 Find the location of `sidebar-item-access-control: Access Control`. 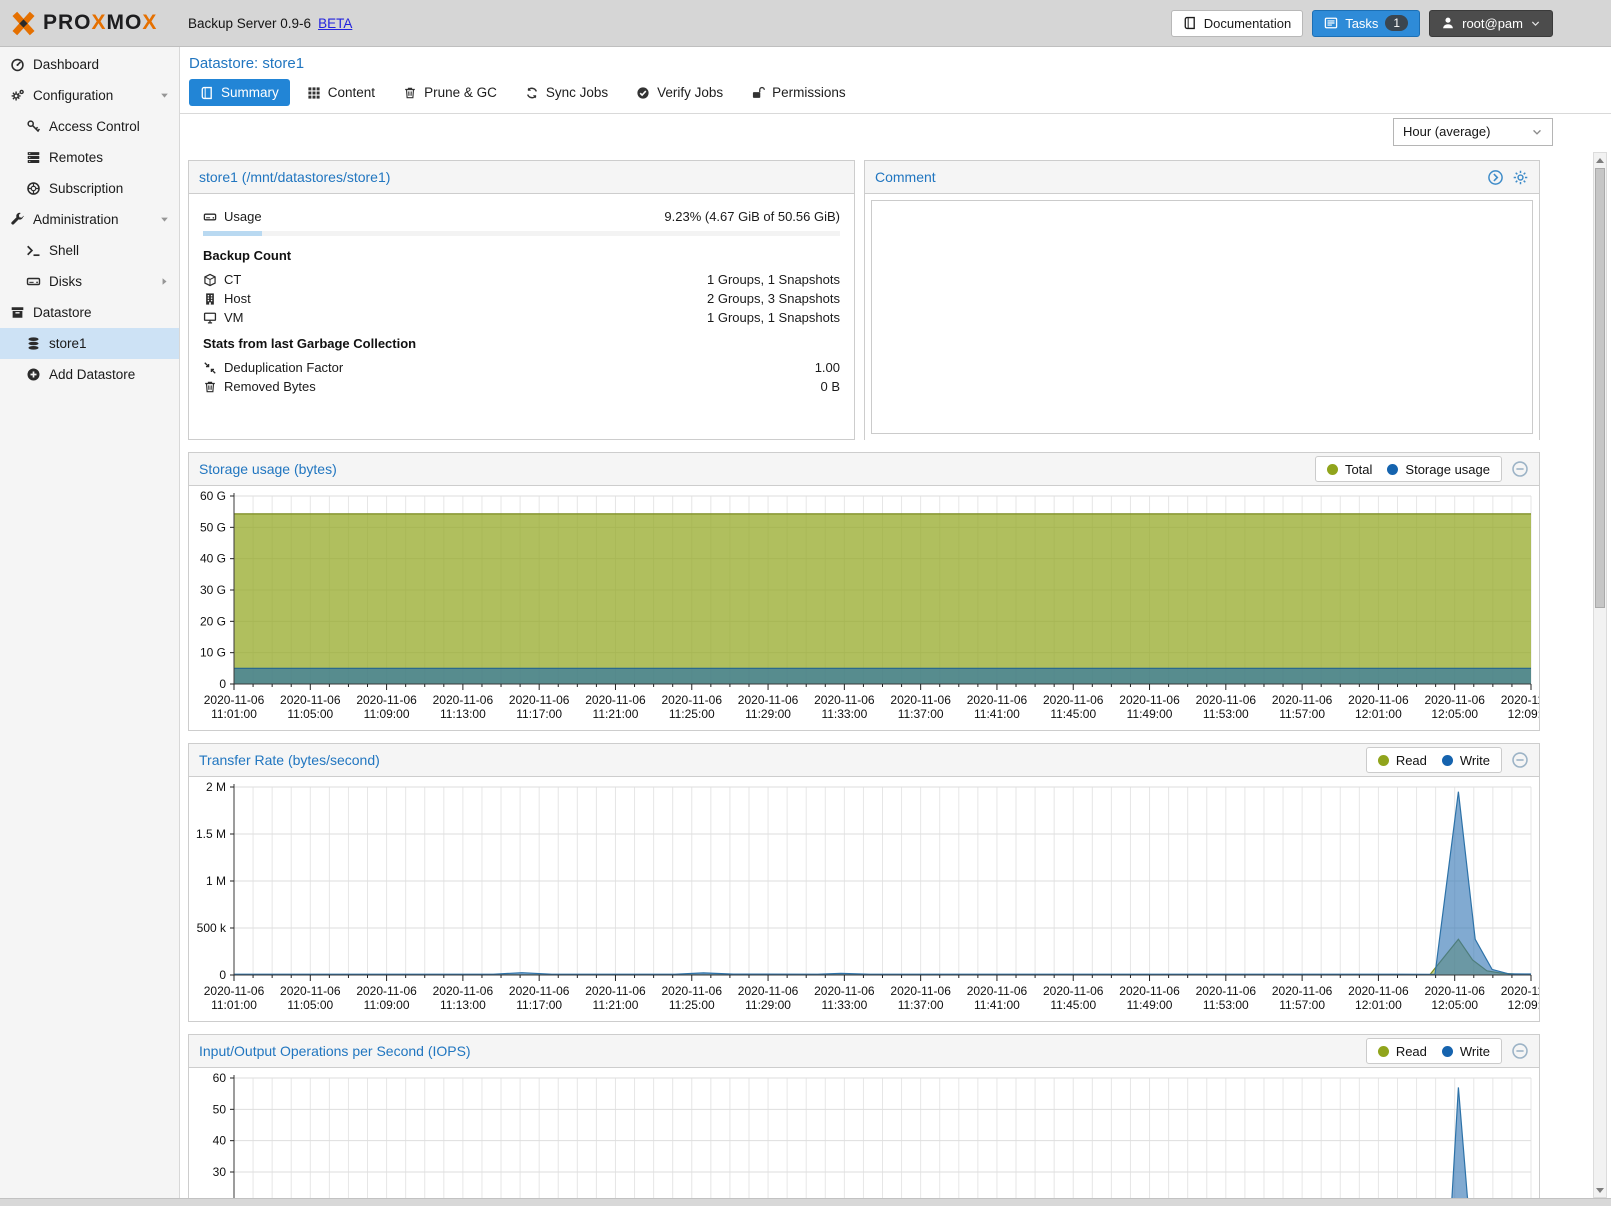

sidebar-item-access-control: Access Control is located at coordinates (89, 126).